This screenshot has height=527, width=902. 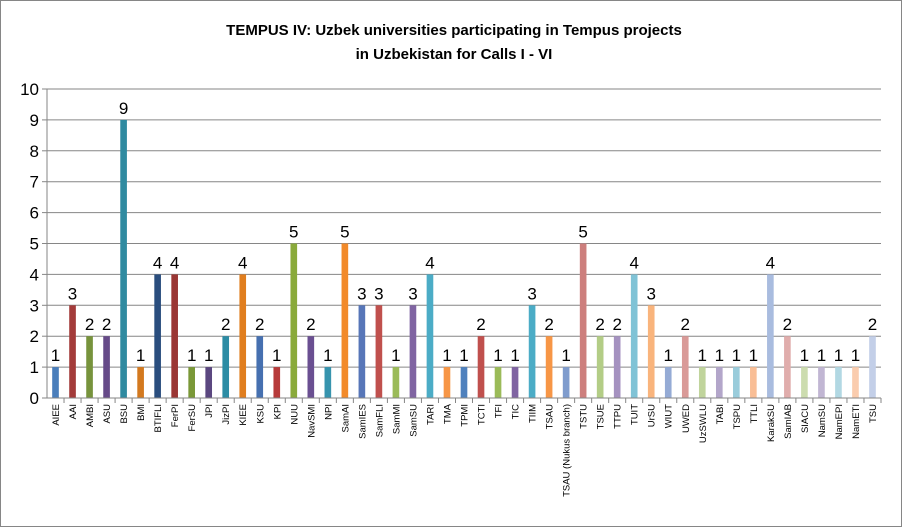 What do you see at coordinates (260, 414) in the screenshot?
I see `x-tick-label: KSU` at bounding box center [260, 414].